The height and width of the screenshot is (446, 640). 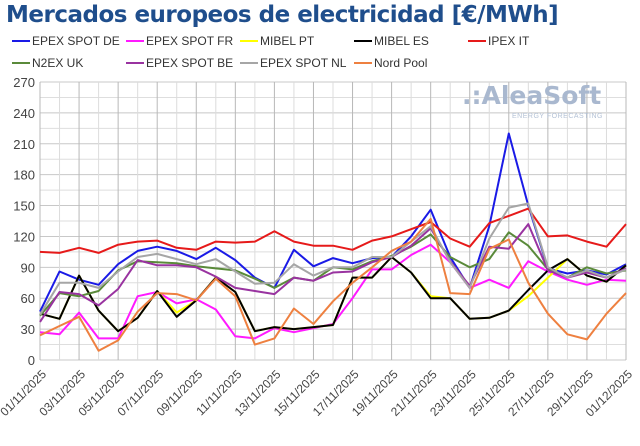 I want to click on legend-item: Nord Pool, so click(x=390, y=63).